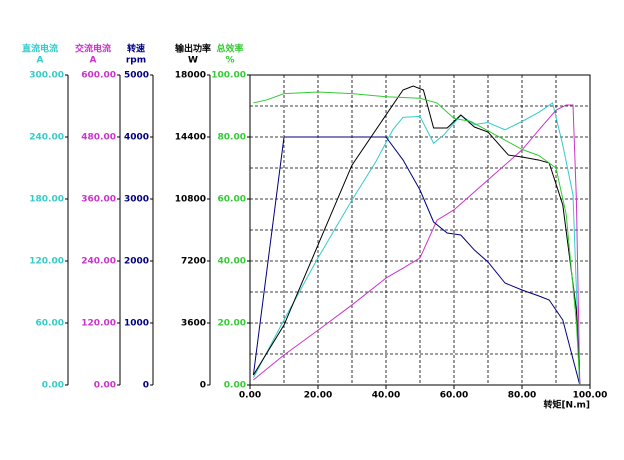 The height and width of the screenshot is (460, 624). Describe the element at coordinates (522, 396) in the screenshot. I see `x-tick-label: 80.00` at that location.